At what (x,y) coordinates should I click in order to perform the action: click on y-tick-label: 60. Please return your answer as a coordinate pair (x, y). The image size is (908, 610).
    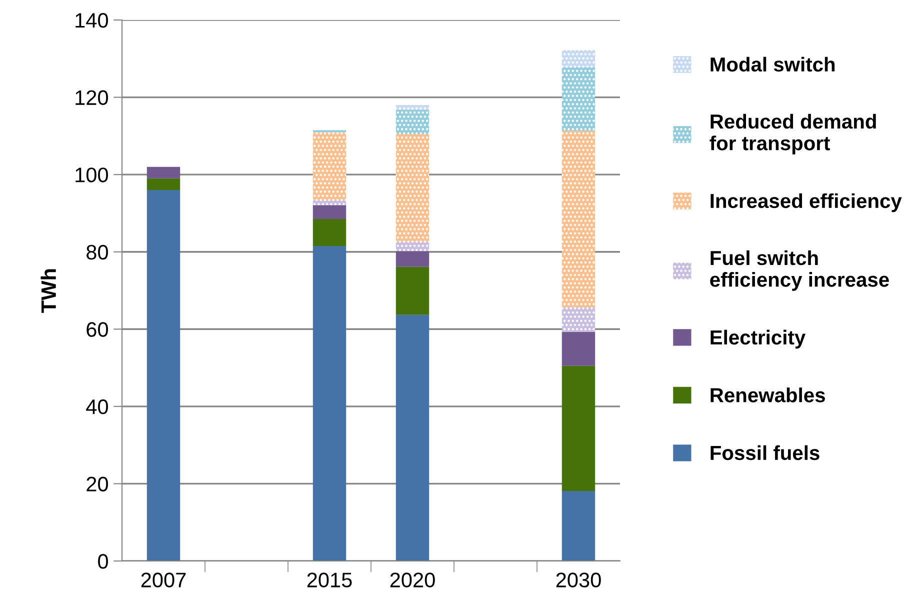
    Looking at the image, I should click on (97, 329).